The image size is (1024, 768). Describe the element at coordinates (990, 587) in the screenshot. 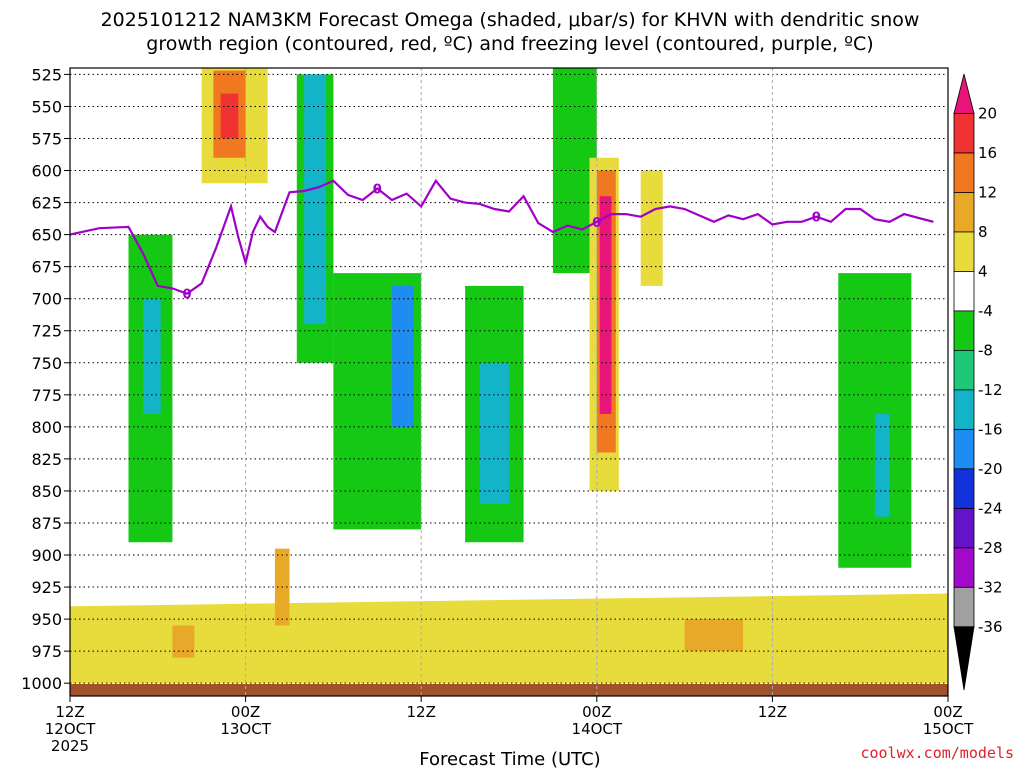

I see `colorbar-label: -32` at that location.